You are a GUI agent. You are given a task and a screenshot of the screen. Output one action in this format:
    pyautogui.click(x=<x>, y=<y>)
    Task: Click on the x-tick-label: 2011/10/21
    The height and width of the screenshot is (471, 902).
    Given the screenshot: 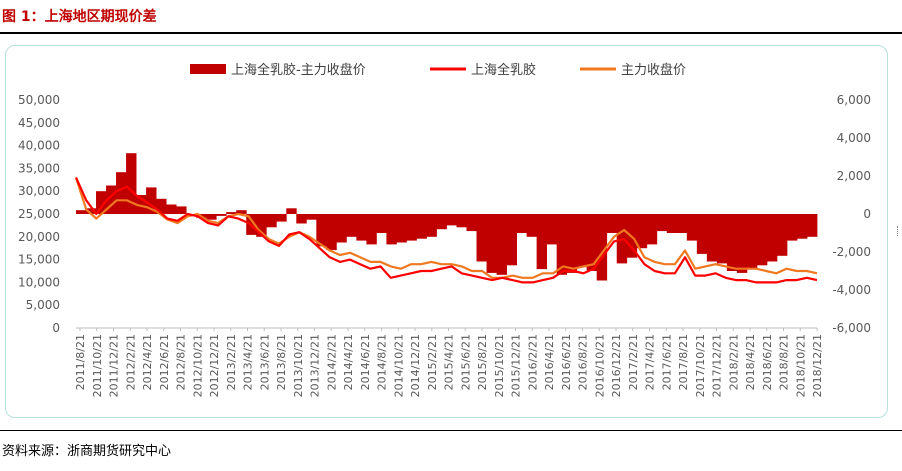 What is the action you would take?
    pyautogui.click(x=97, y=365)
    